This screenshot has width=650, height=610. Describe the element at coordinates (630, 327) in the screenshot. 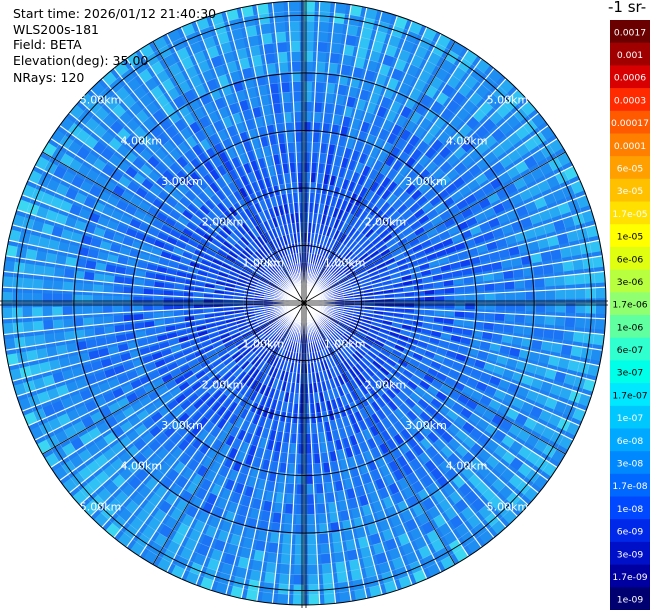

I see `colorbar-tick-label: 1e-06` at that location.